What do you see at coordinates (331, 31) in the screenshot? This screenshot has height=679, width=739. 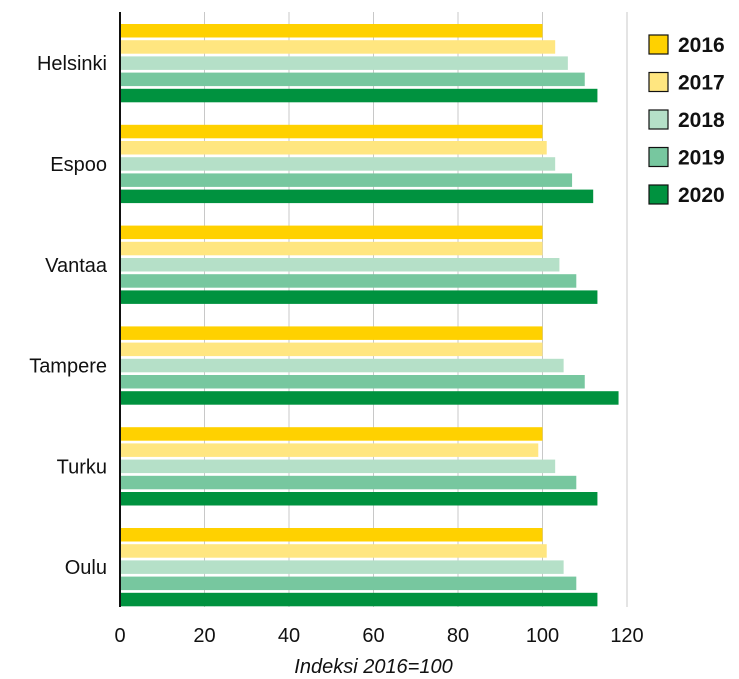 I see `bar-helsinki-2016` at bounding box center [331, 31].